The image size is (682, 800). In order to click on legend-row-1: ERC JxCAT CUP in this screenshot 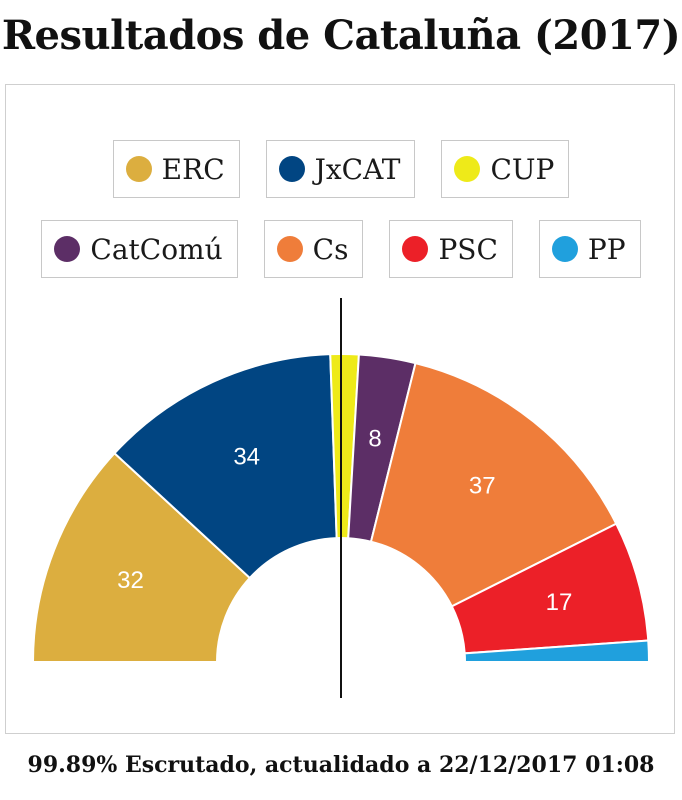, I will do `click(341, 169)`.